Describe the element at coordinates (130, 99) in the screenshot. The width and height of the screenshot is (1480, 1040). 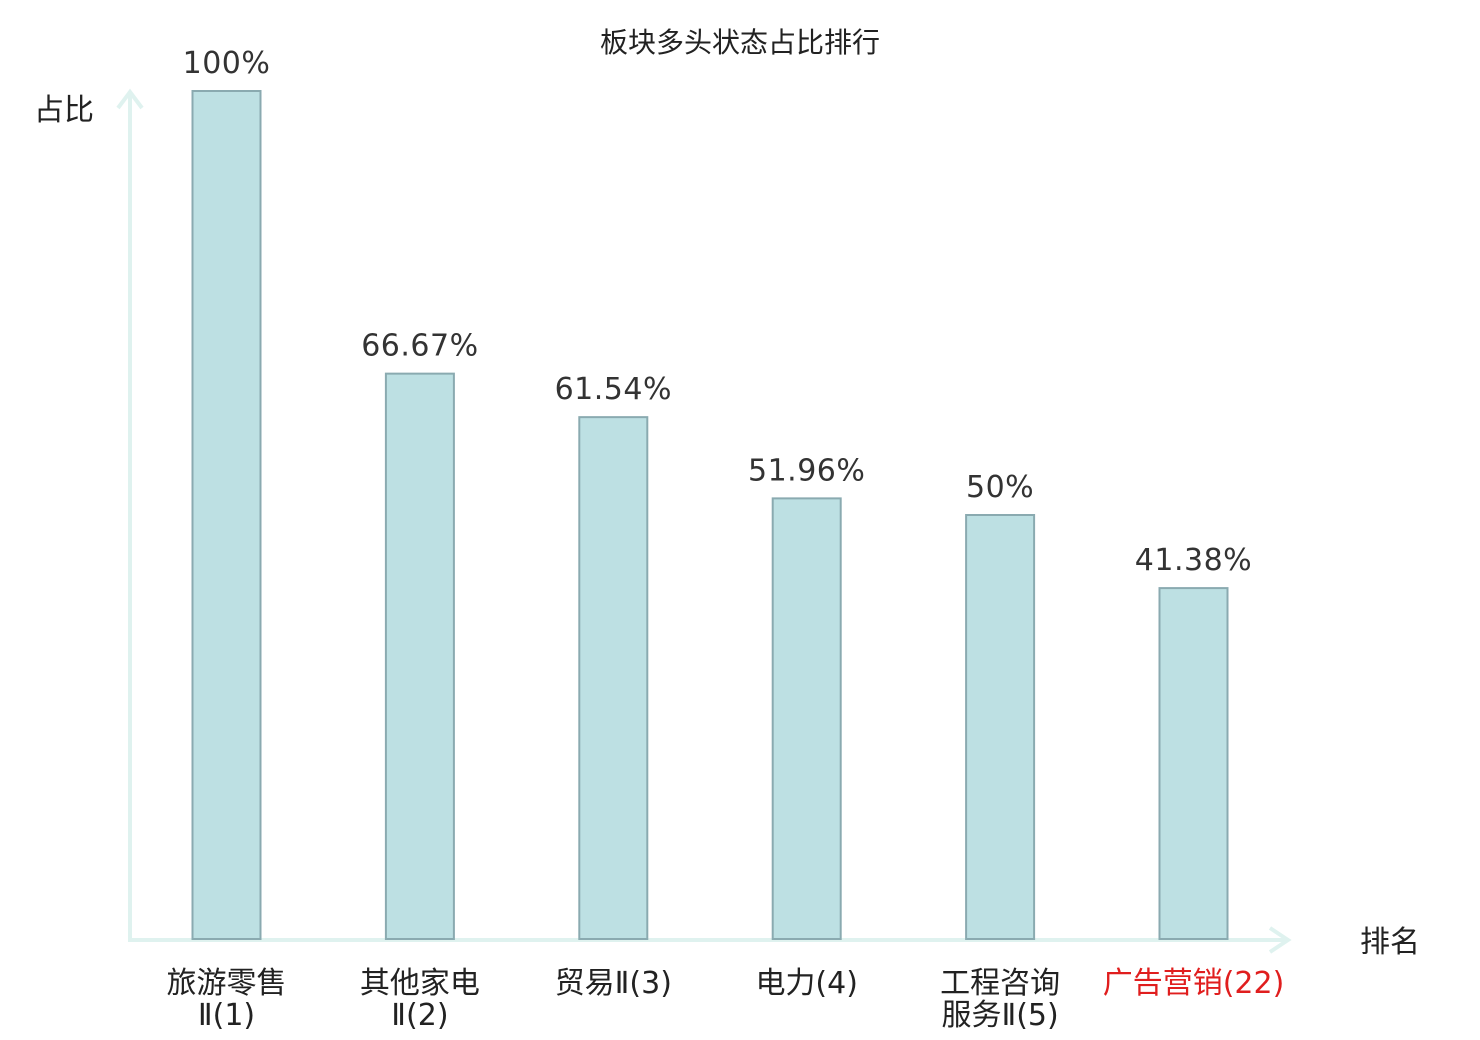
I see `y-axis-arrow-icon` at that location.